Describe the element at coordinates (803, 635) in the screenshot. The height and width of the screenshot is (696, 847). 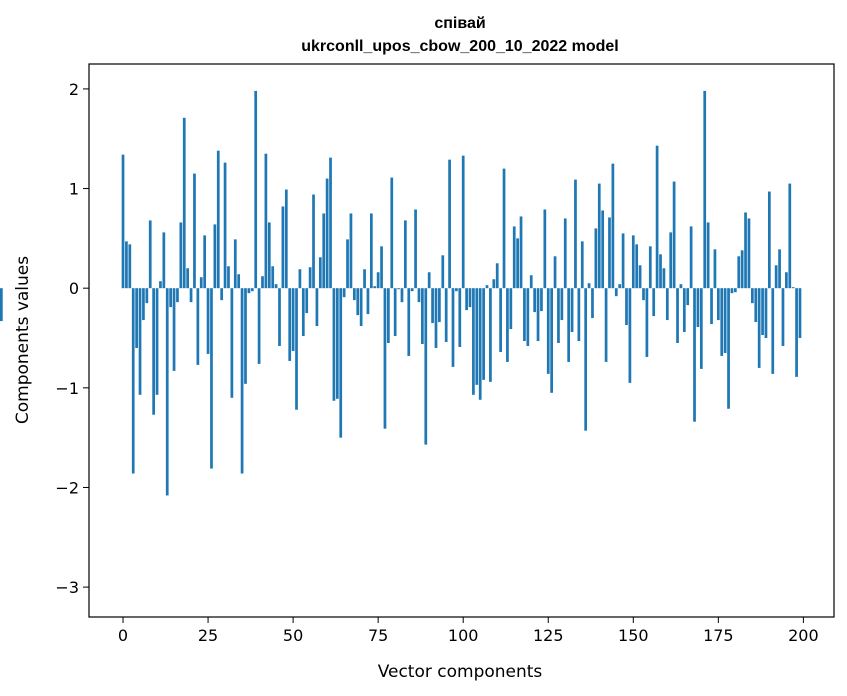
I see `x-tick-label: 200` at that location.